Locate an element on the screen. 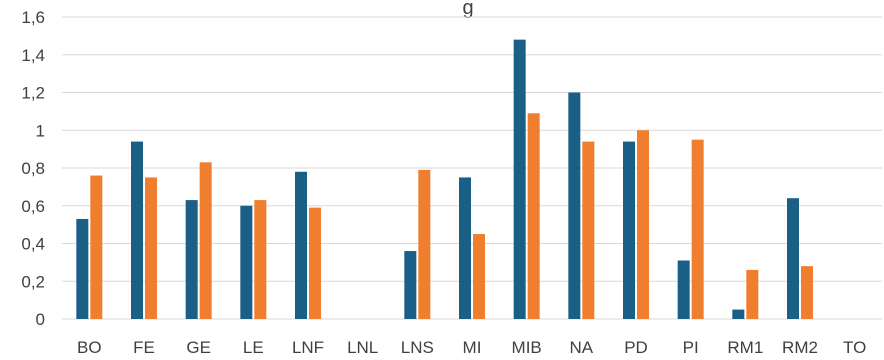 The image size is (884, 360). bar-series-2-pd is located at coordinates (643, 224).